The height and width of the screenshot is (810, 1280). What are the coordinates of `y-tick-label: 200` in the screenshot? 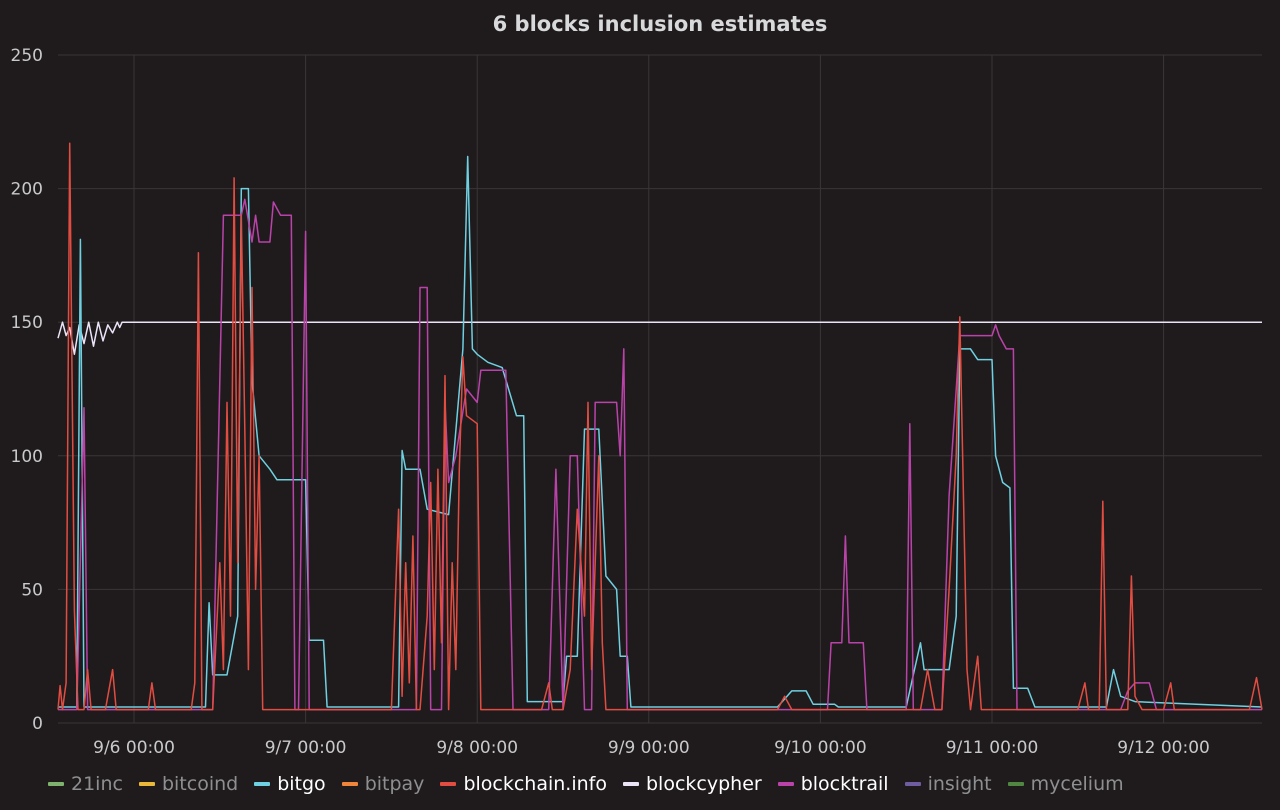 It's located at (27, 190).